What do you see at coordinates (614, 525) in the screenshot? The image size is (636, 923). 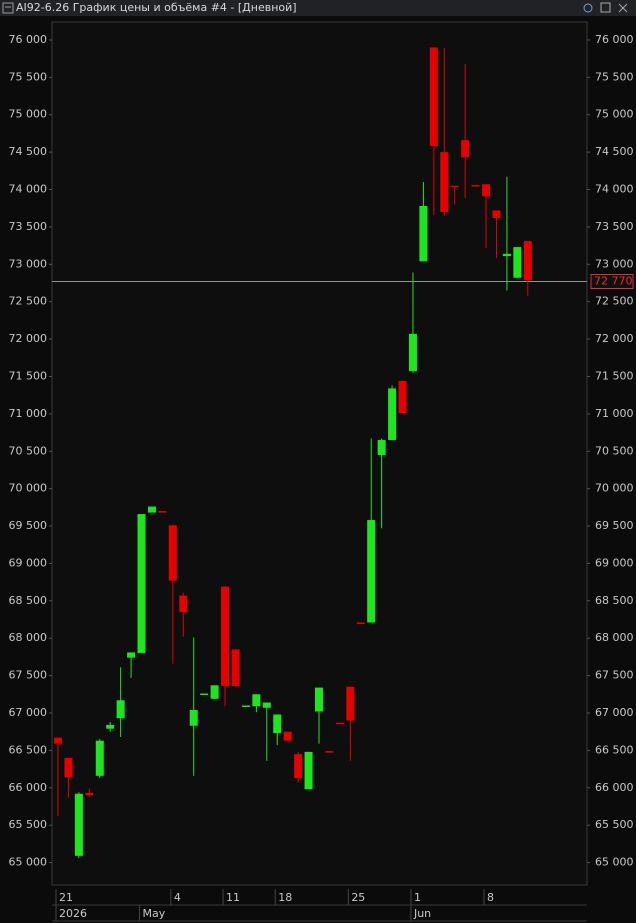 I see `y-tick-label-right: 69 500` at bounding box center [614, 525].